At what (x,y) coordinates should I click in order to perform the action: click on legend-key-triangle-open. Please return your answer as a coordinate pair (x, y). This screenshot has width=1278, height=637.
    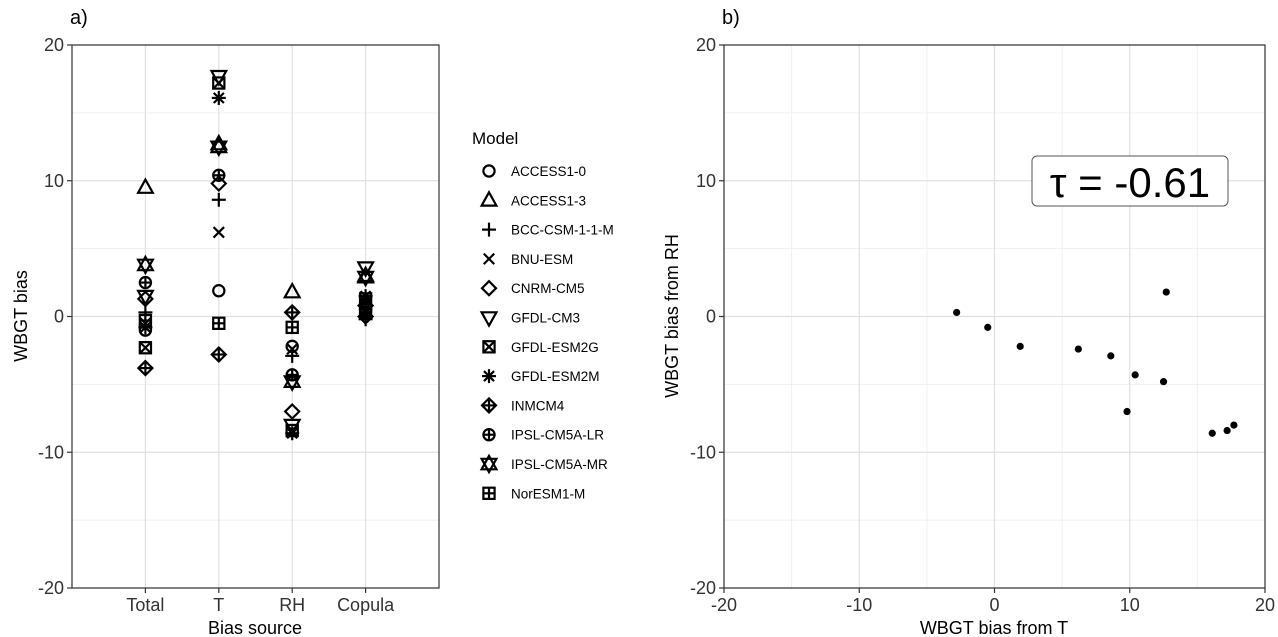
    Looking at the image, I should click on (489, 198).